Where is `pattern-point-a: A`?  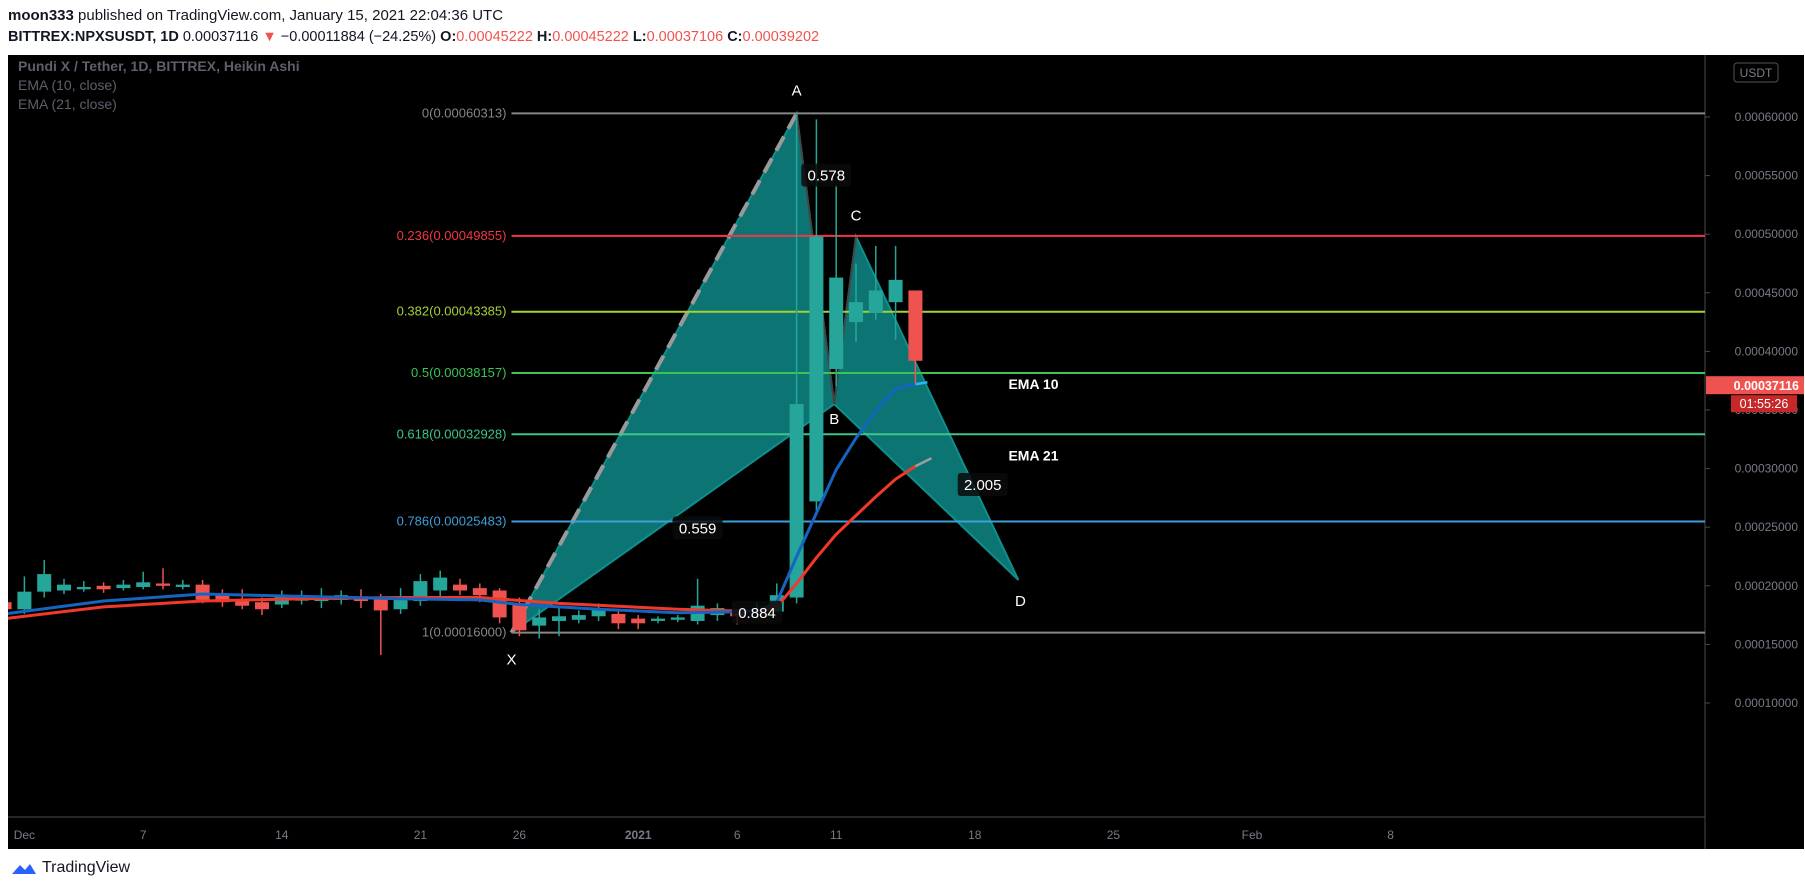
pattern-point-a: A is located at coordinates (797, 90).